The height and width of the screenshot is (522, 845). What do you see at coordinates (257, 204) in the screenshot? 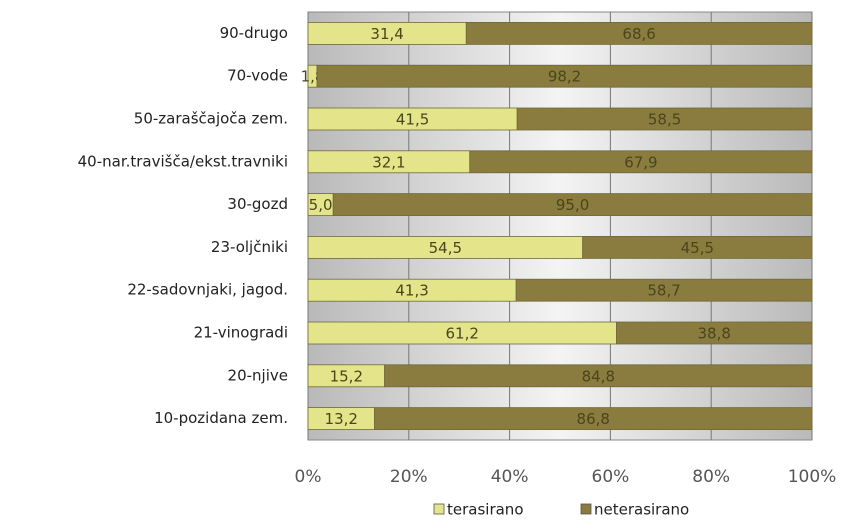
I see `y-tick-label: 30-gozd` at bounding box center [257, 204].